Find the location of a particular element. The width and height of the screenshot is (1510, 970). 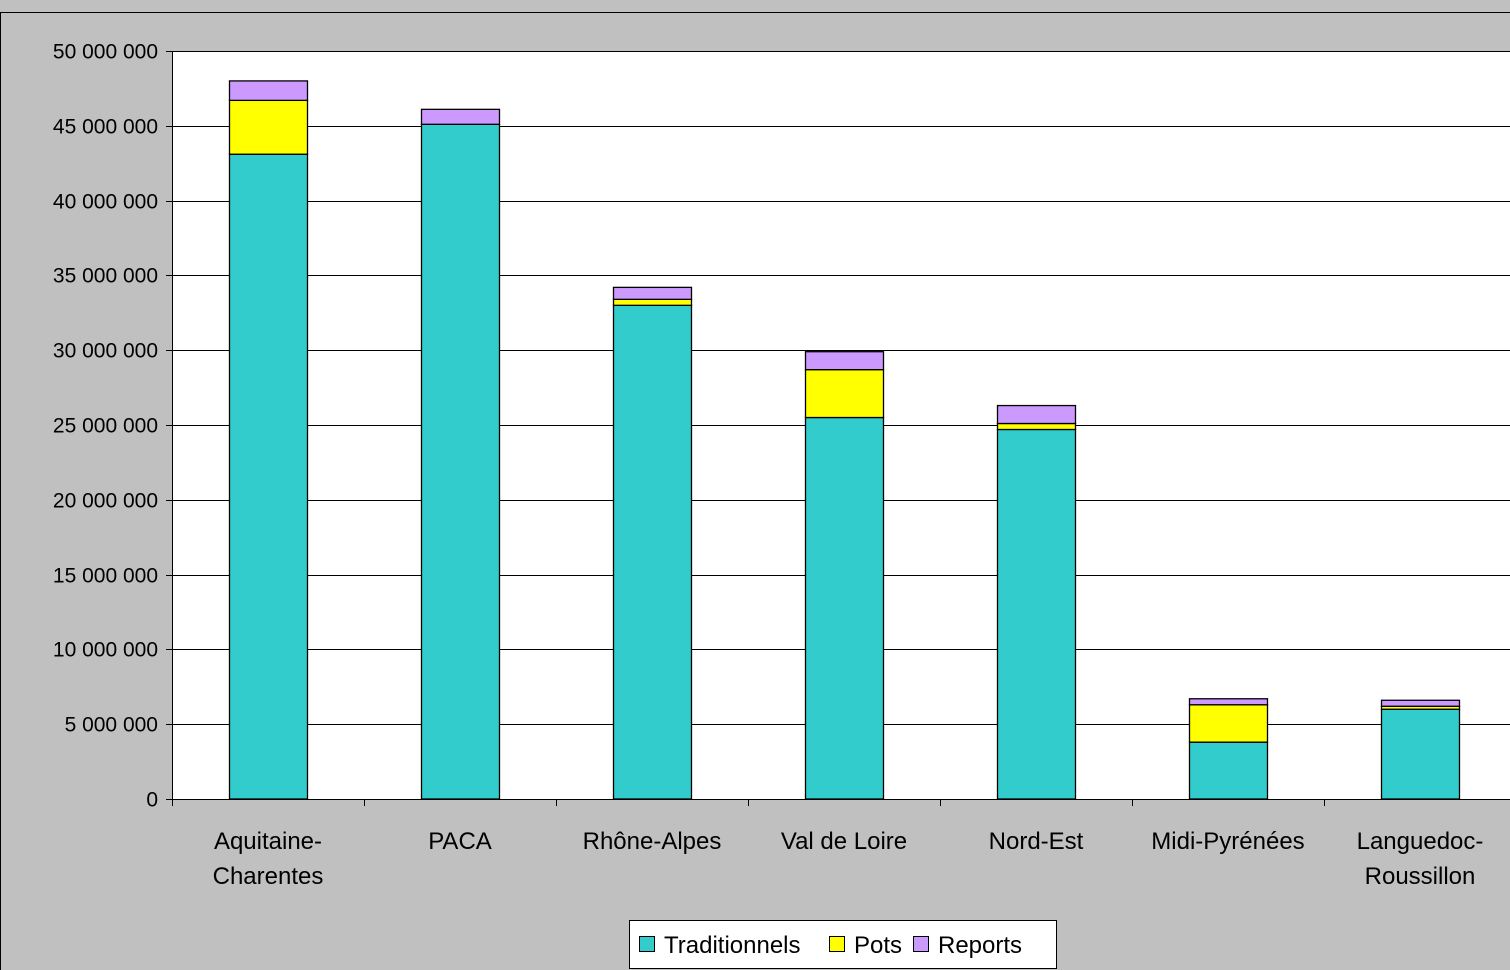

x-tick-label: Languedoc- is located at coordinates (1420, 841).